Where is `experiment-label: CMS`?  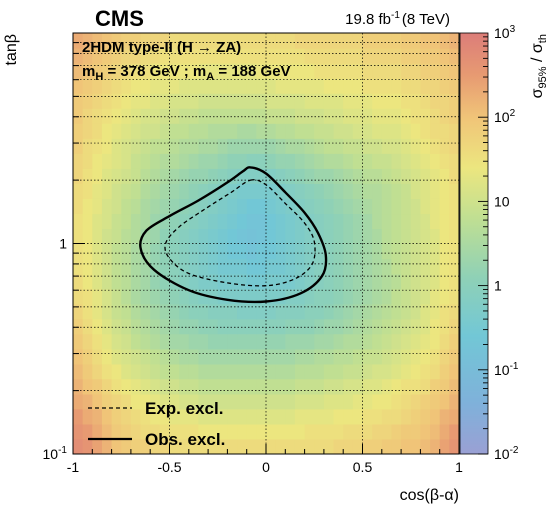
experiment-label: CMS is located at coordinates (119, 18).